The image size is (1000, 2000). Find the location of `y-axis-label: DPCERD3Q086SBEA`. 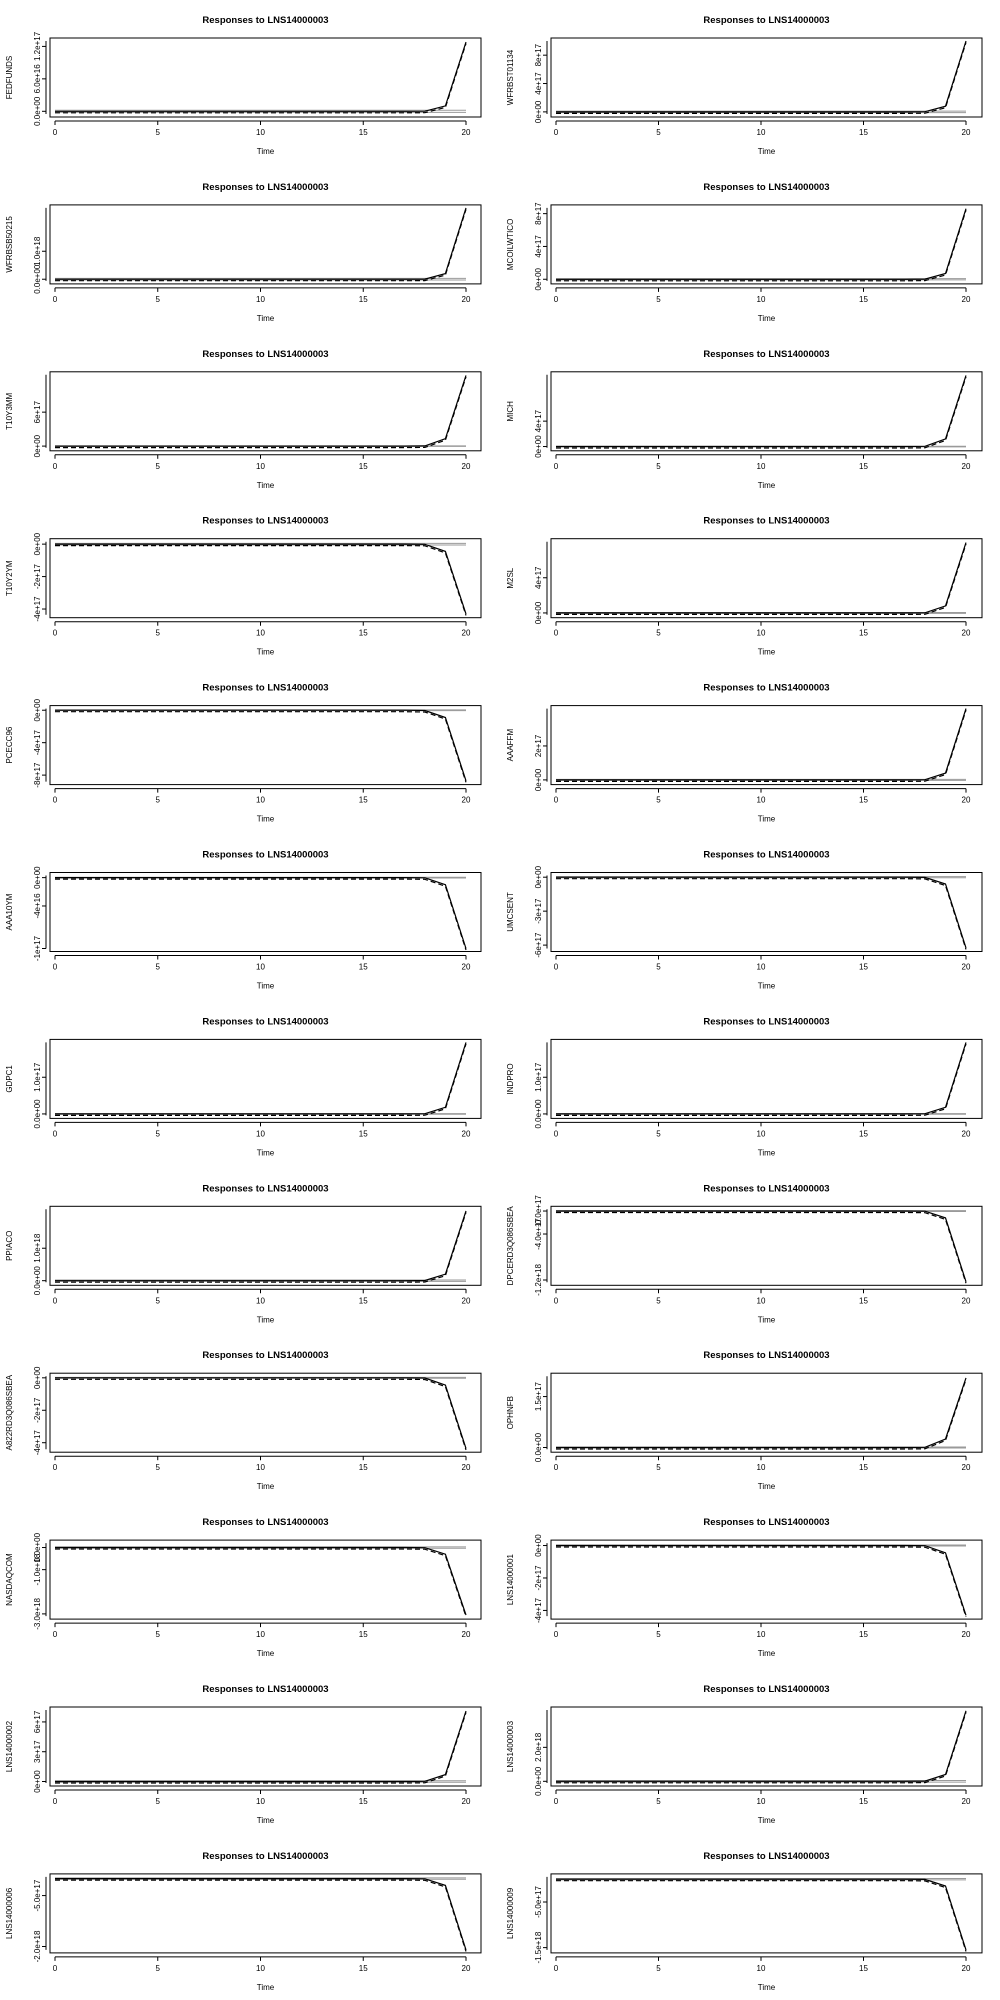

y-axis-label: DPCERD3Q086SBEA is located at coordinates (510, 1246).